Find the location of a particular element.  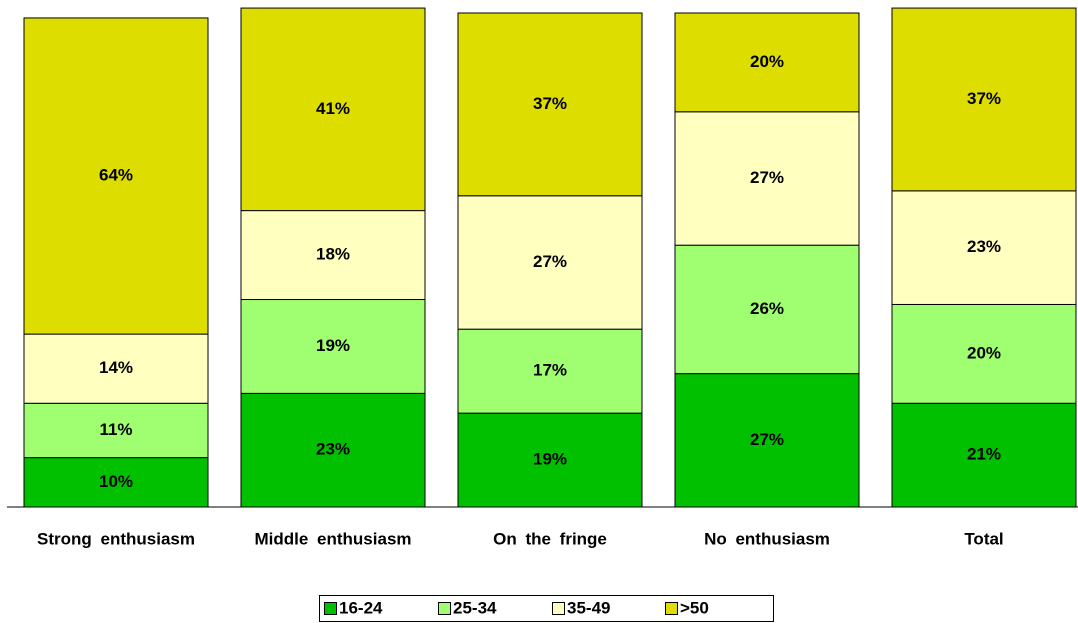

data-label: 64% is located at coordinates (116, 175).